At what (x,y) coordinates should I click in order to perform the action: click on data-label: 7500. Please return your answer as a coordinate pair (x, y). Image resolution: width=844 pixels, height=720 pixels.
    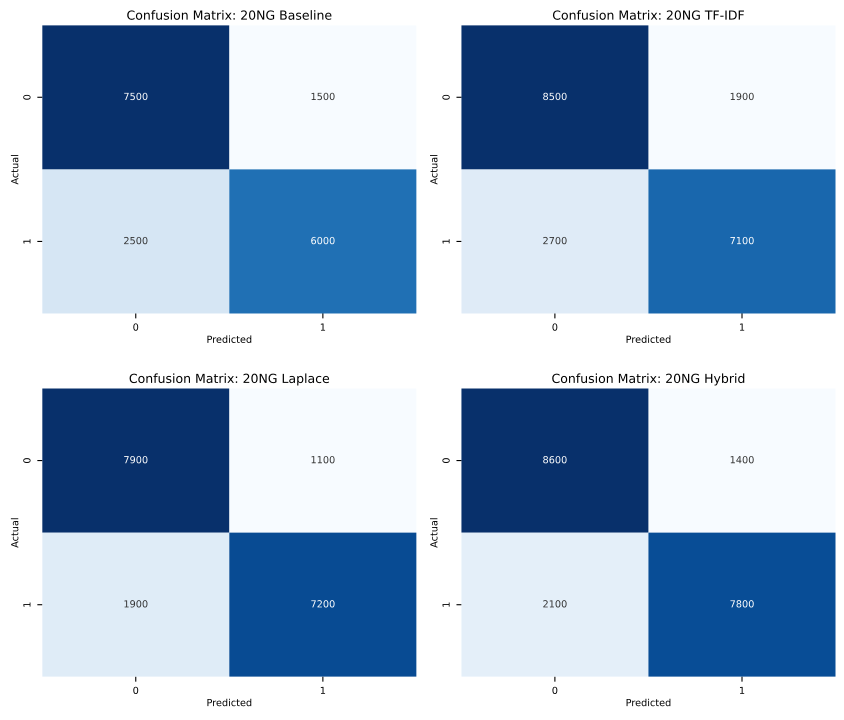
    Looking at the image, I should click on (136, 96).